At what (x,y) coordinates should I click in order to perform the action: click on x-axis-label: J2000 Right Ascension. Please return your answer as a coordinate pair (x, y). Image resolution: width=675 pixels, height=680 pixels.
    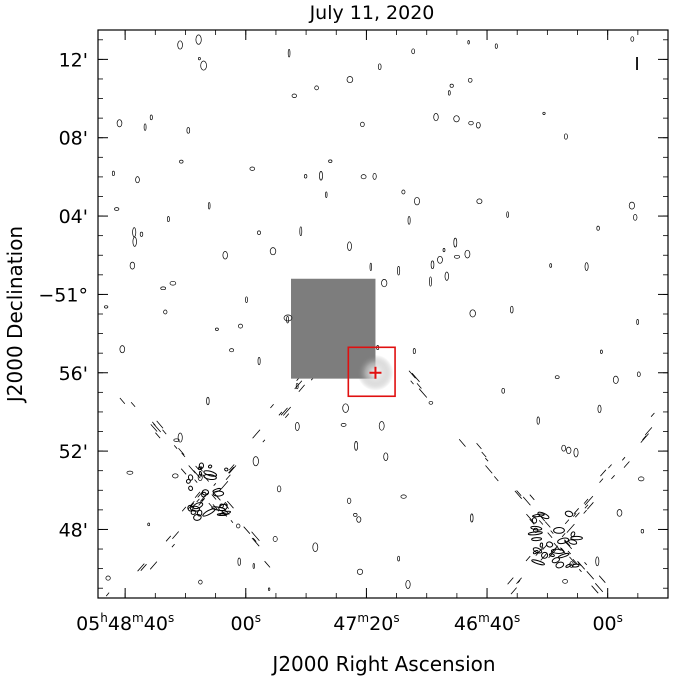
    Looking at the image, I should click on (382, 664).